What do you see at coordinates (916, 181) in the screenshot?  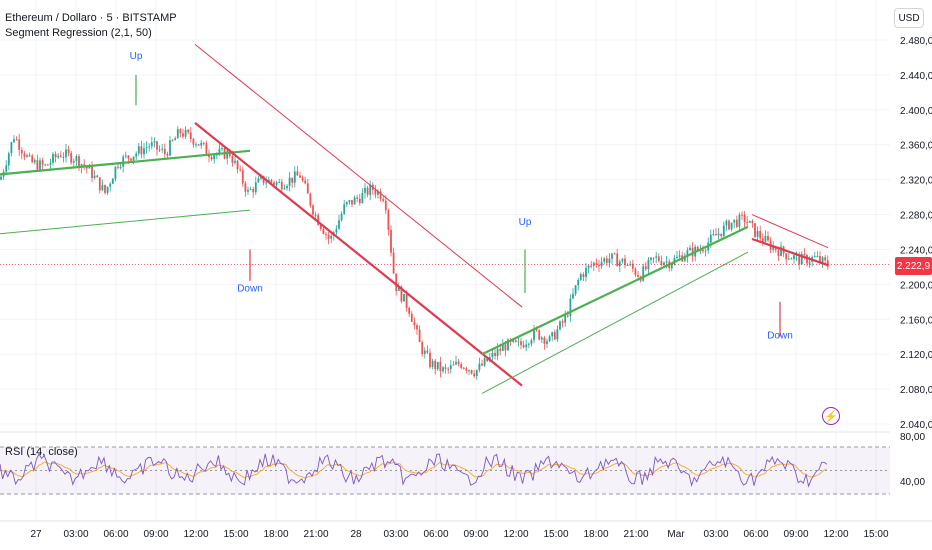 I see `price-tick-label: 2.320,0` at bounding box center [916, 181].